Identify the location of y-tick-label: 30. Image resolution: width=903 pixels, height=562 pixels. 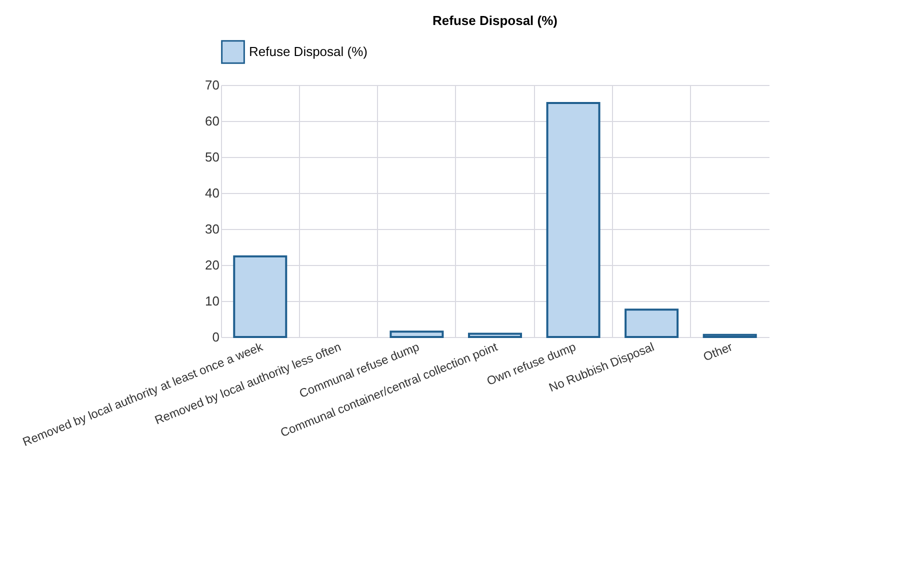
(212, 229).